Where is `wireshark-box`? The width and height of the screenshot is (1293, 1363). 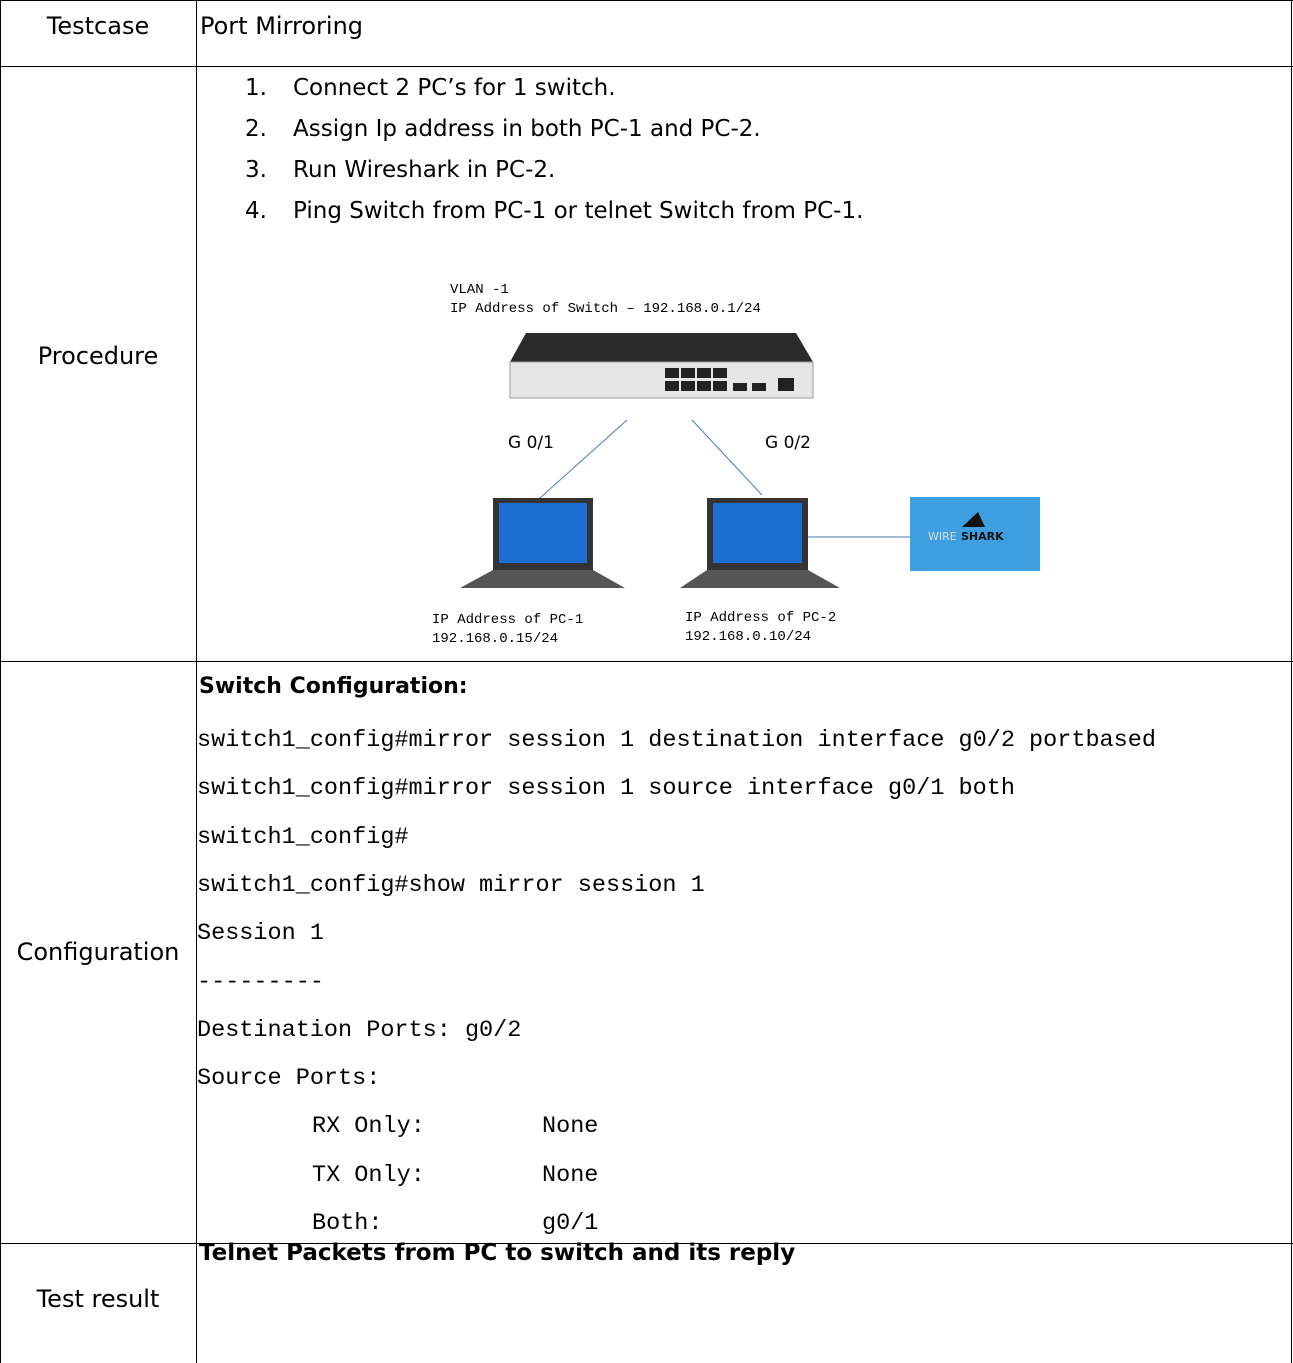 wireshark-box is located at coordinates (975, 534).